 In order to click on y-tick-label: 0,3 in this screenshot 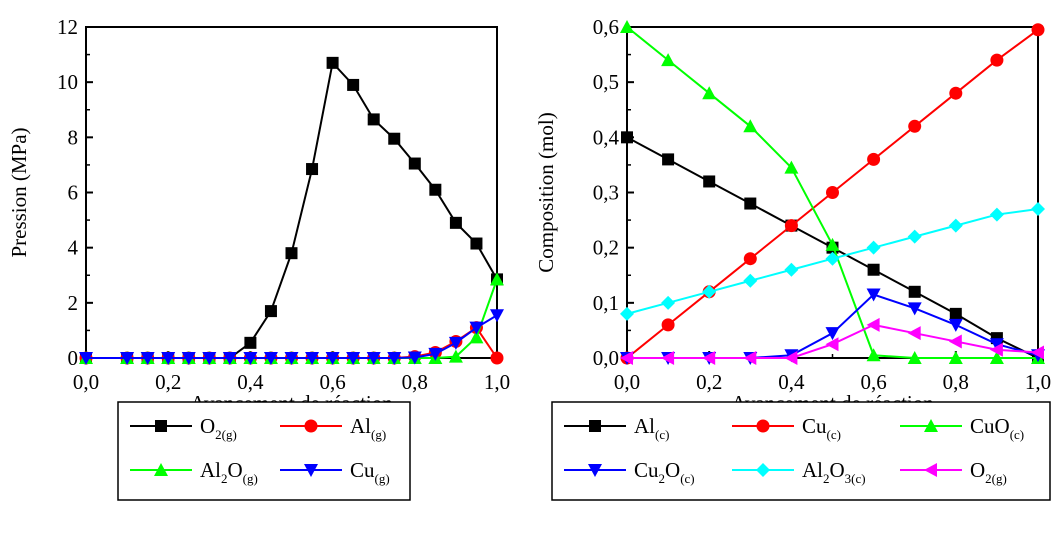, I will do `click(606, 193)`.